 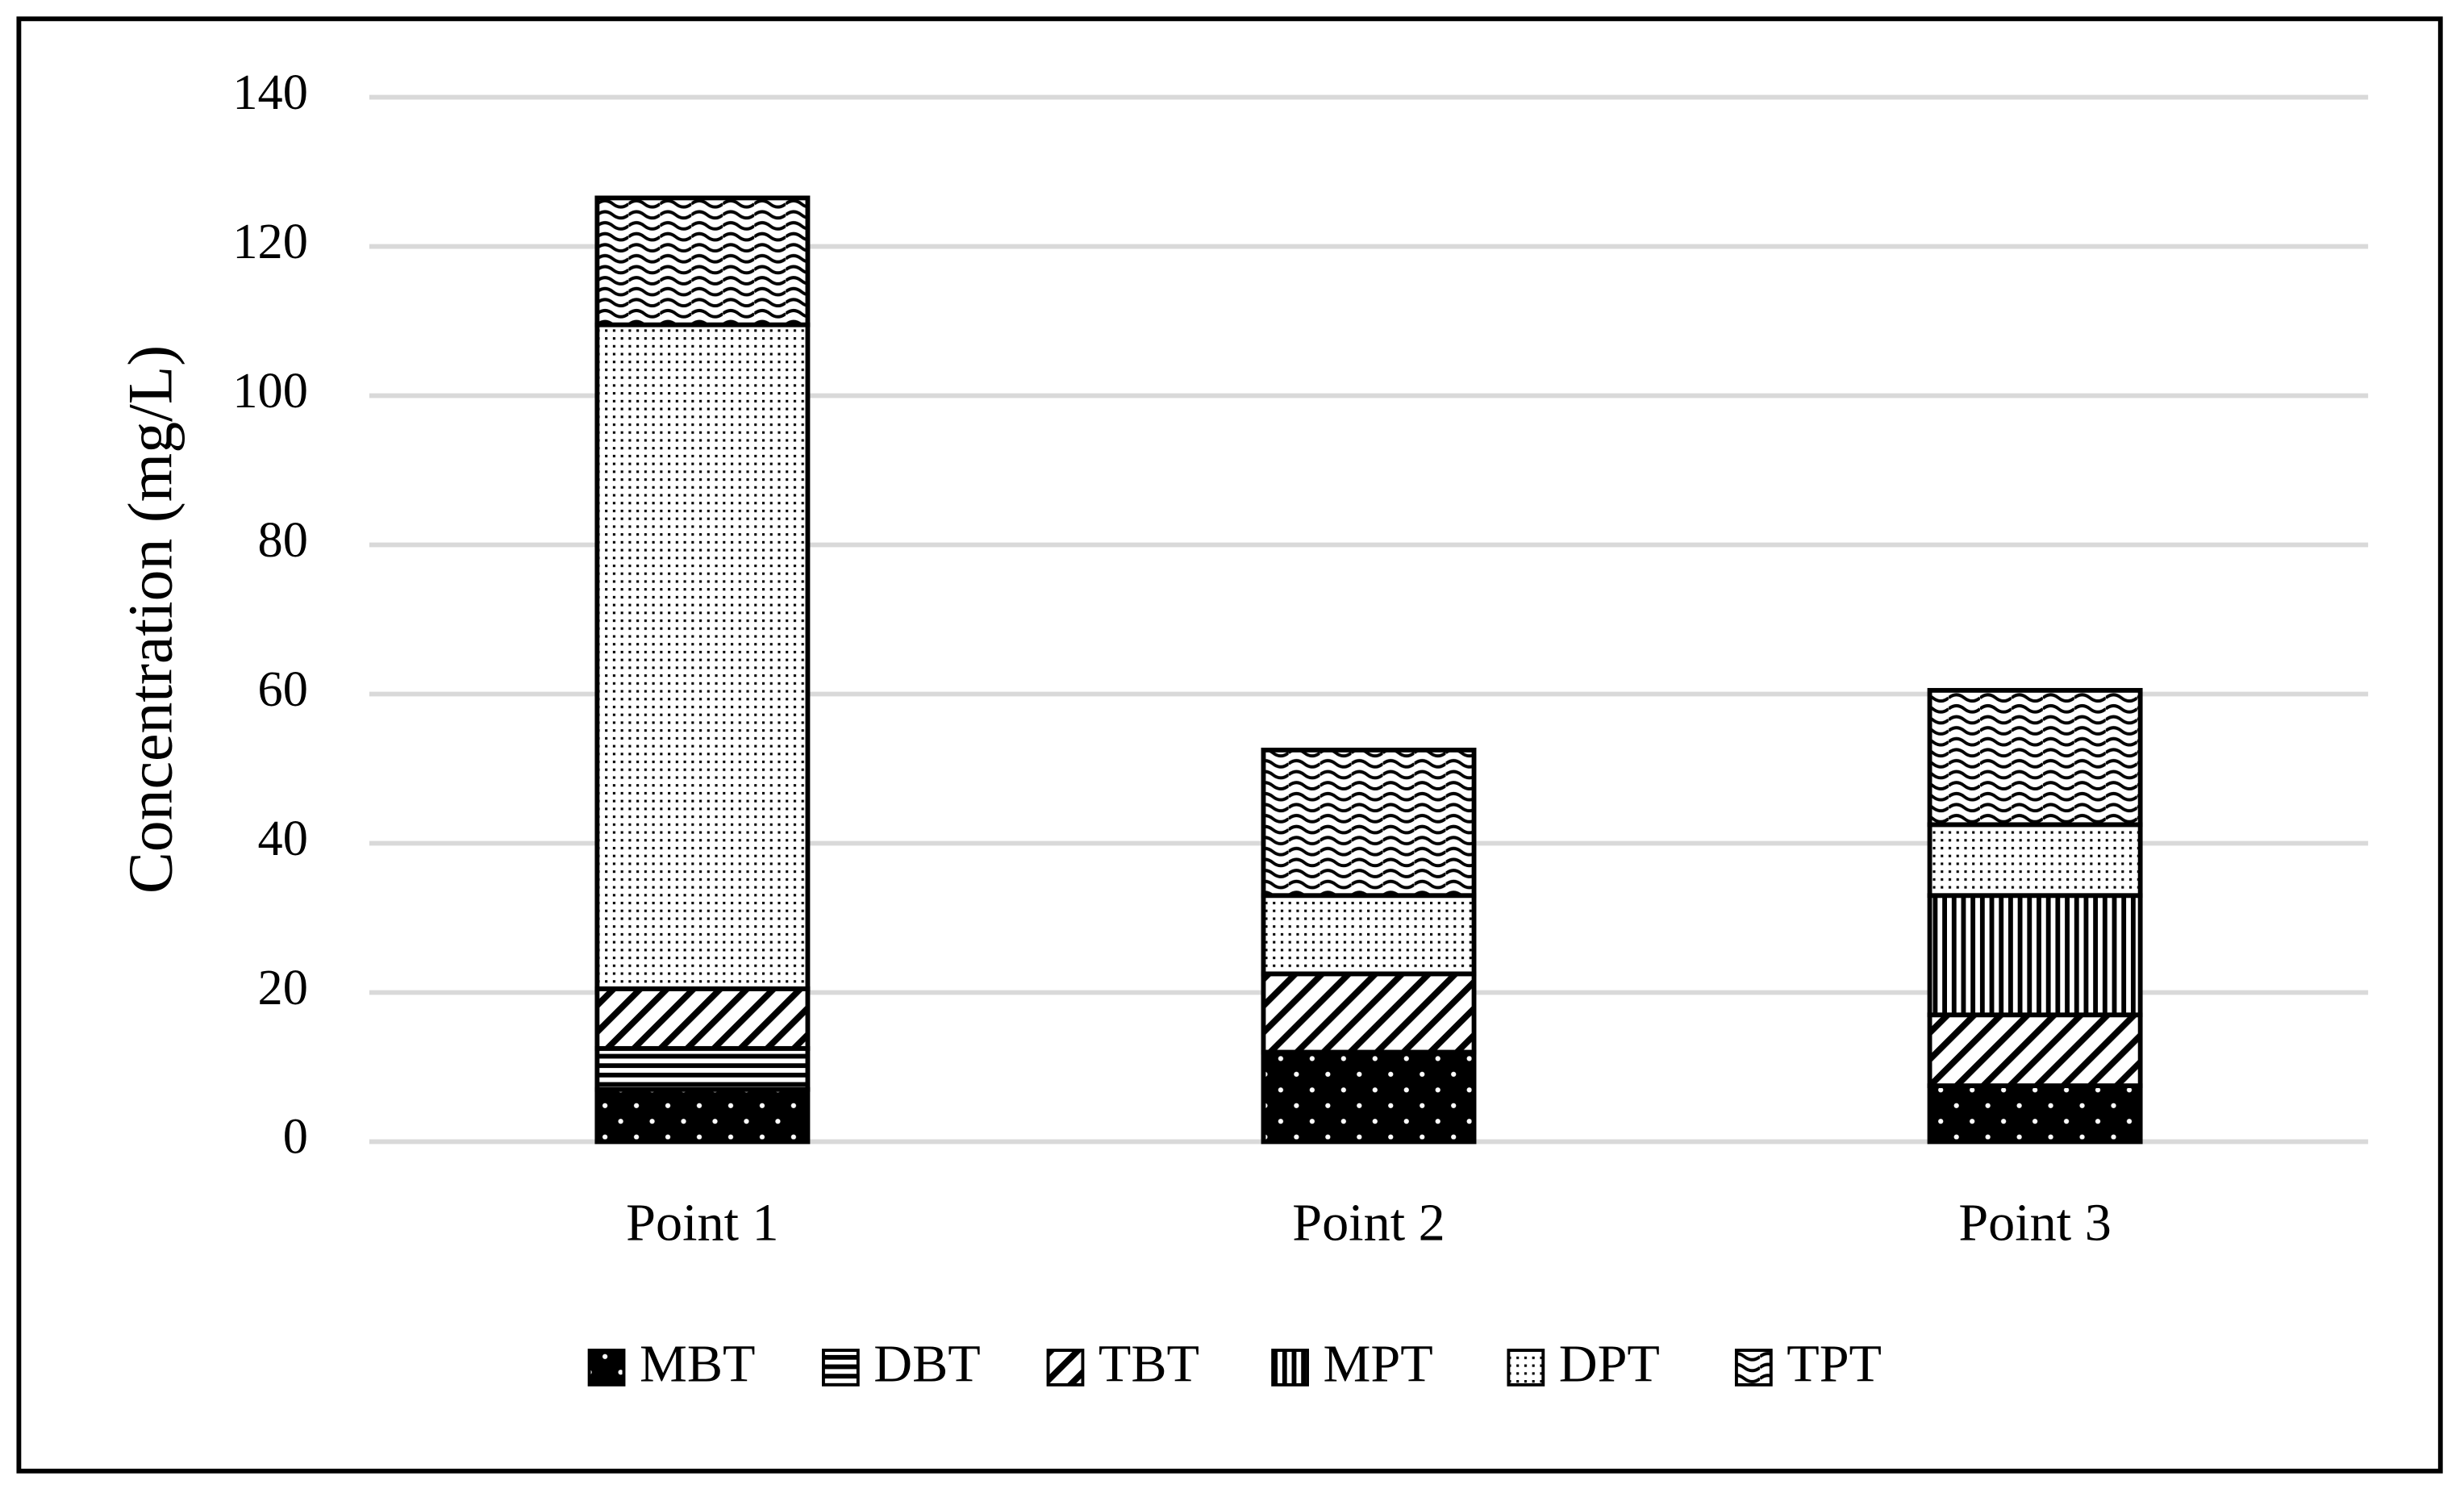 I want to click on y-tick-label: 20, so click(x=283, y=988).